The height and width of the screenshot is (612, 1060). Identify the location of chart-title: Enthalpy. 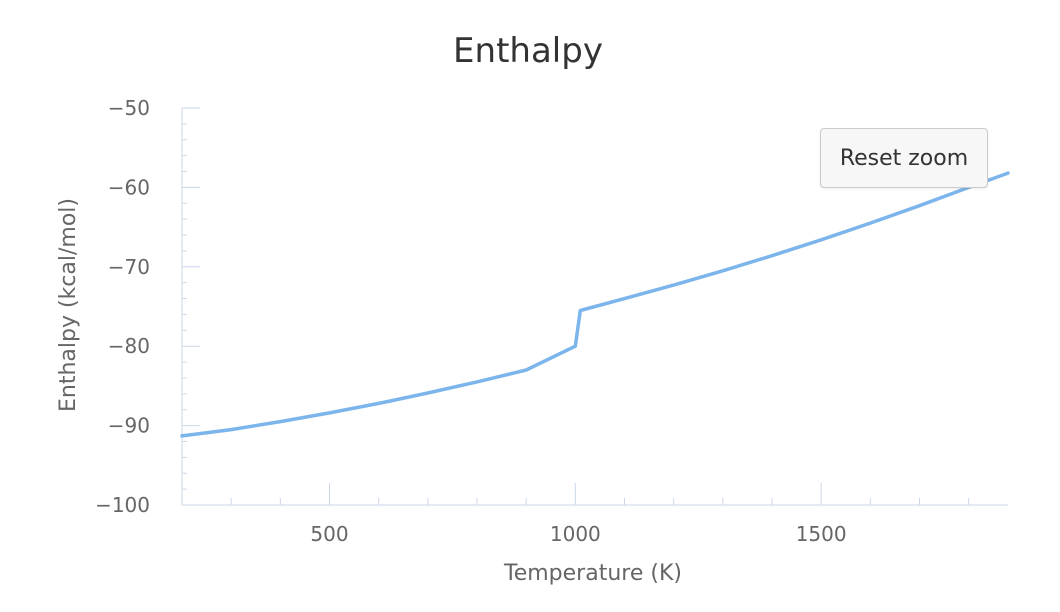
(528, 51).